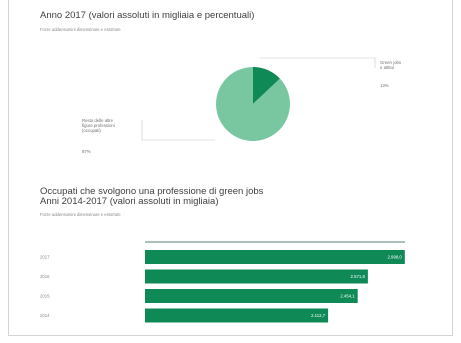 Image resolution: width=461 pixels, height=343 pixels. I want to click on pie-value-green-jobs: 13%, so click(384, 85).